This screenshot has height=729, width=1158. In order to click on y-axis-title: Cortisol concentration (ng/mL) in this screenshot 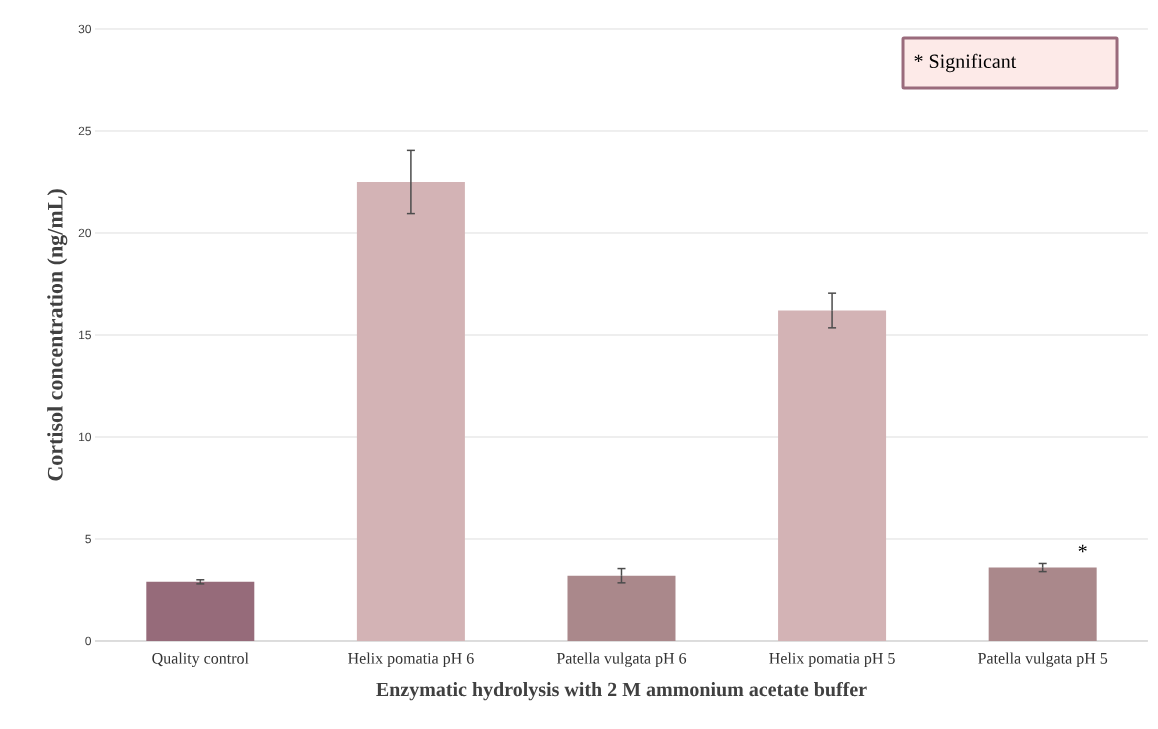, I will do `click(57, 335)`.